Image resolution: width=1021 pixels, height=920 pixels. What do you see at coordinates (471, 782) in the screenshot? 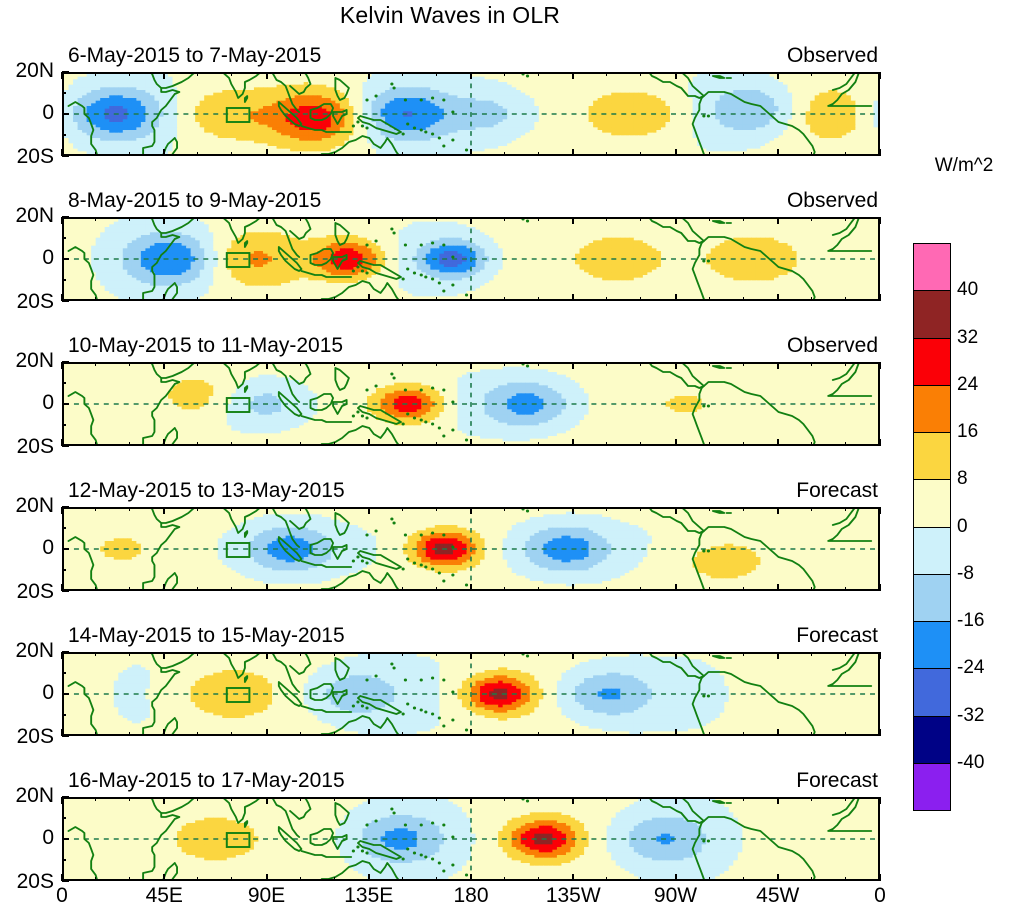
I see `panel-header: 16-May-2015 to 17-May-2015 Forecast` at bounding box center [471, 782].